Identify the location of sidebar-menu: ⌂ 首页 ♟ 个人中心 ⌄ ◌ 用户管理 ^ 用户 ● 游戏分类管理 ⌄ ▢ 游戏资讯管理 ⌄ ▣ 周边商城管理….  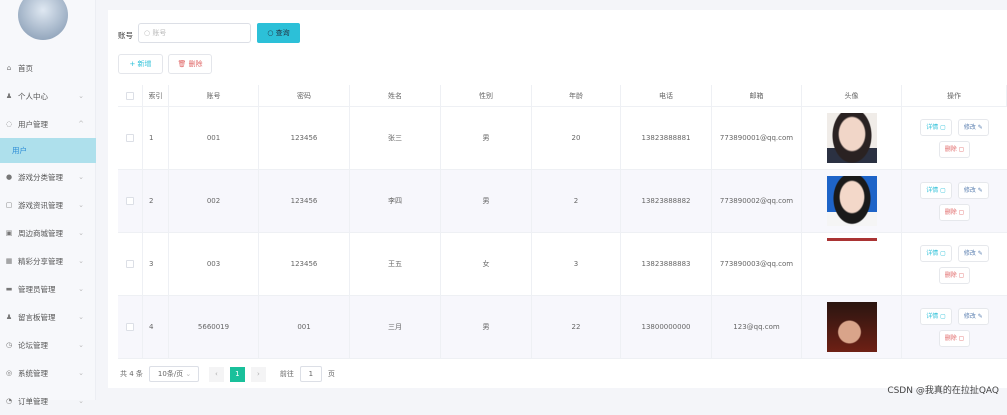
(48, 234).